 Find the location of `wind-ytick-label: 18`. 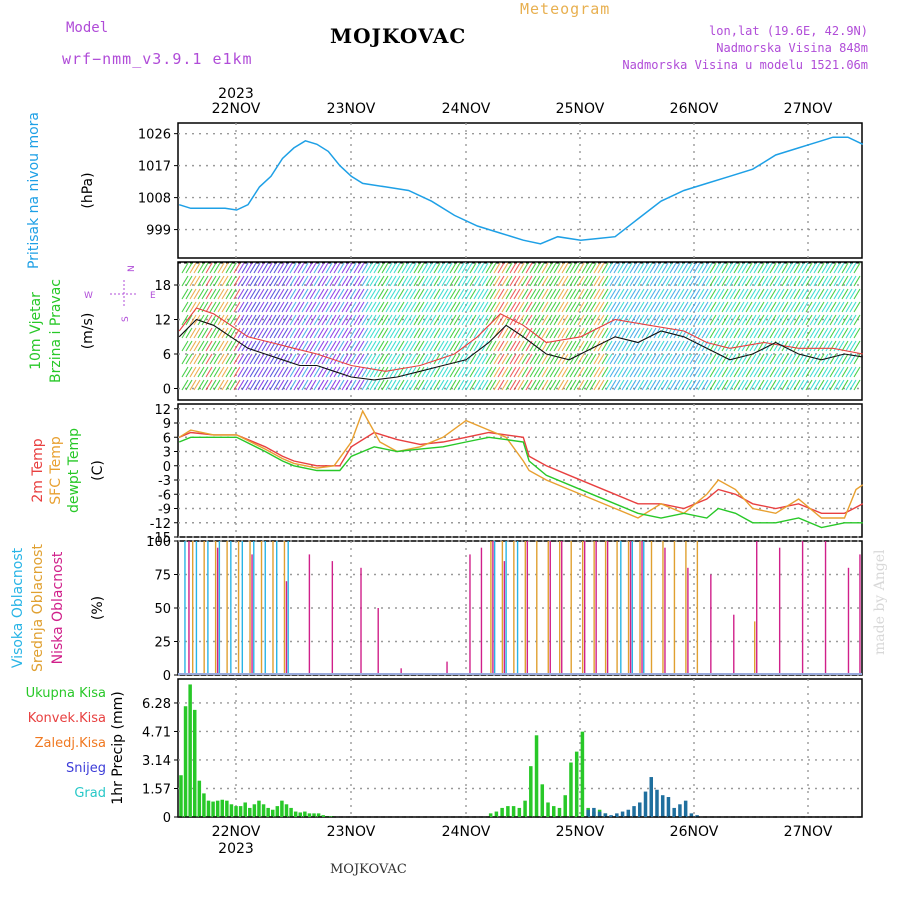

wind-ytick-label: 18 is located at coordinates (162, 286).